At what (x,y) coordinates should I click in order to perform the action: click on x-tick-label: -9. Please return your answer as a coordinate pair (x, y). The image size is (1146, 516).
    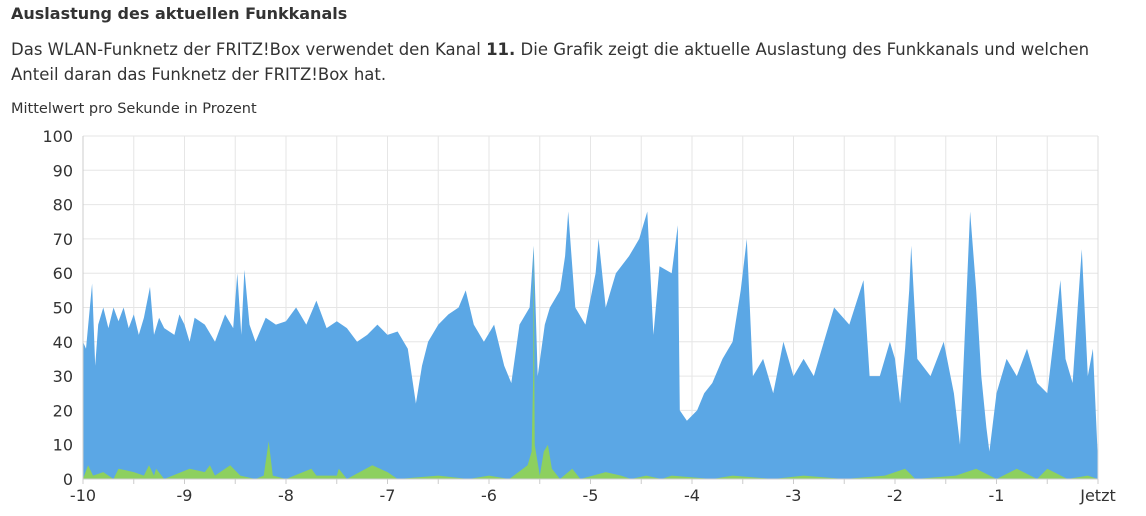
    Looking at the image, I should click on (185, 495).